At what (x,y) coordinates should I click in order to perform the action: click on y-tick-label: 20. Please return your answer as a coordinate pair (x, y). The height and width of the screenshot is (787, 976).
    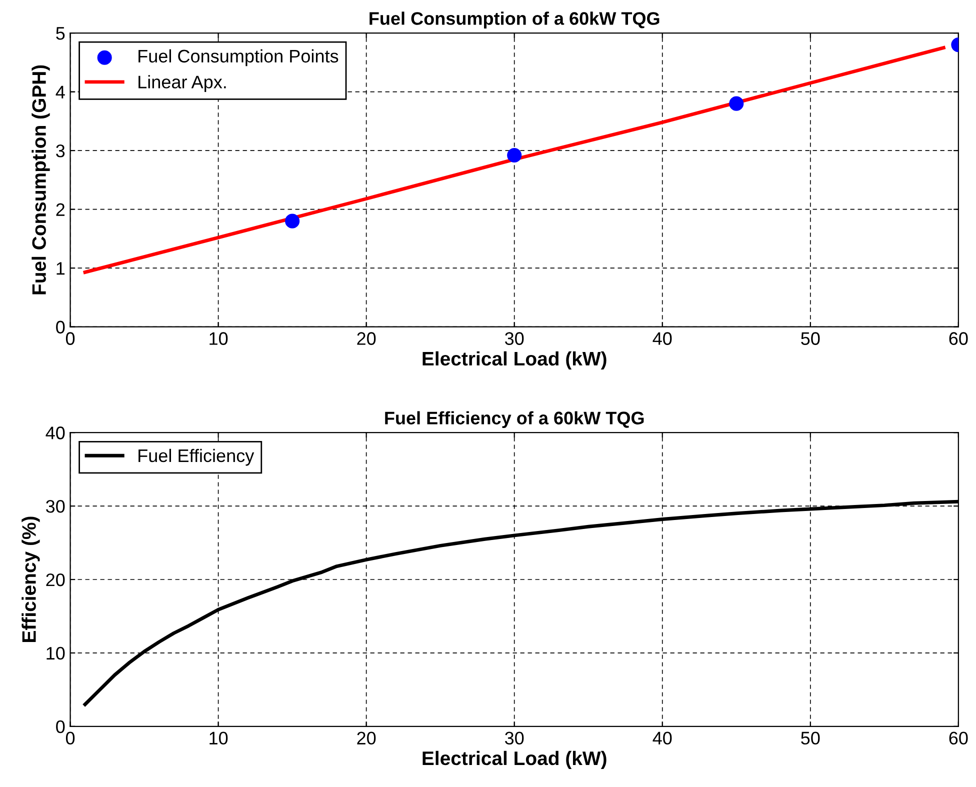
    Looking at the image, I should click on (55, 579).